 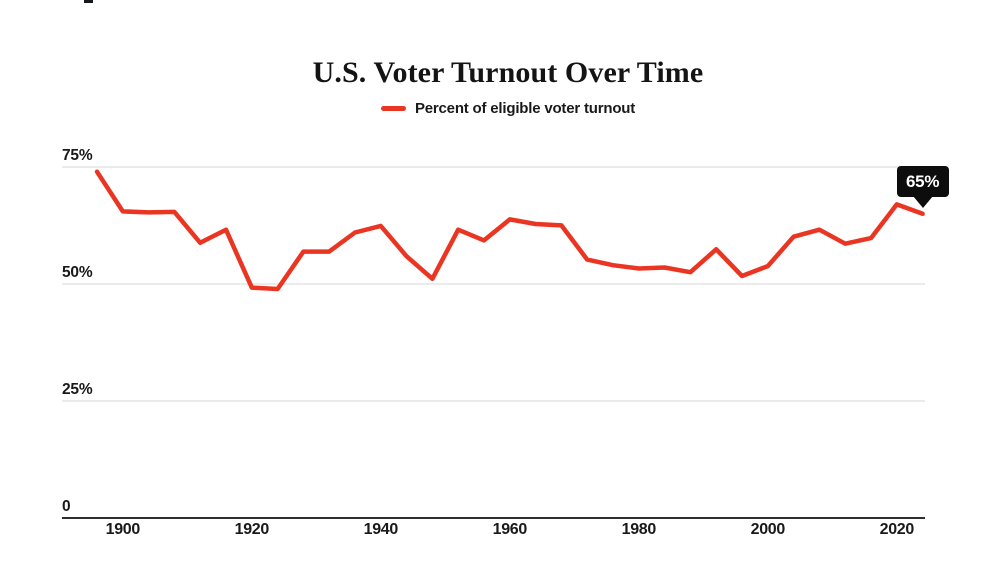 What do you see at coordinates (66, 506) in the screenshot?
I see `y-tick-label-0: 0` at bounding box center [66, 506].